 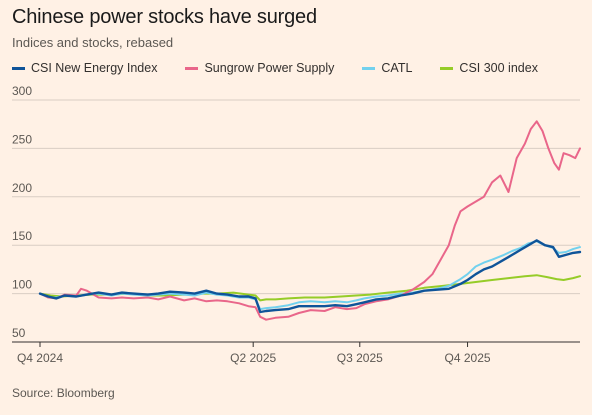 What do you see at coordinates (19, 333) in the screenshot?
I see `y-tick-label: 50` at bounding box center [19, 333].